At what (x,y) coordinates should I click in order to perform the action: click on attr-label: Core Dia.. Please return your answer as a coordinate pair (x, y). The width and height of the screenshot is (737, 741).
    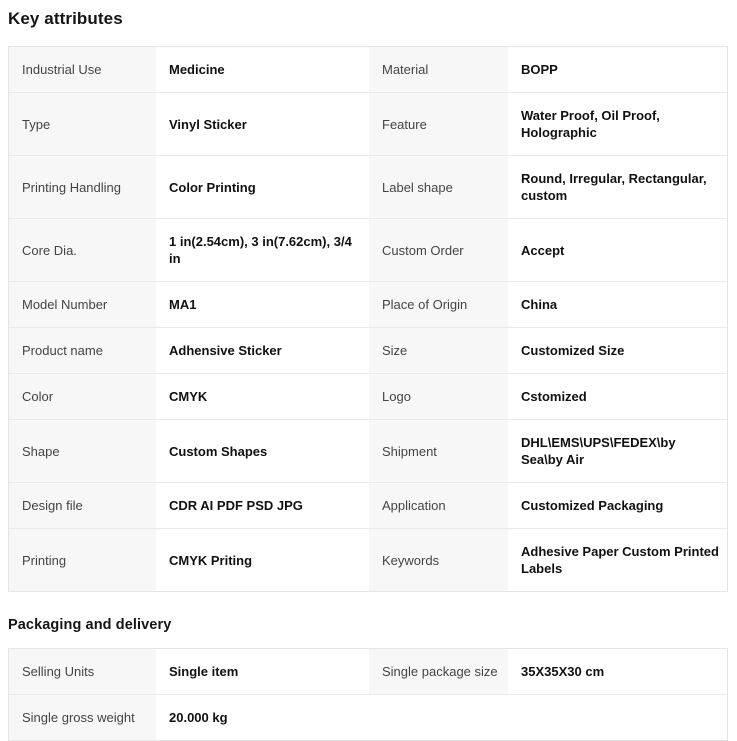
    Looking at the image, I should click on (82, 250).